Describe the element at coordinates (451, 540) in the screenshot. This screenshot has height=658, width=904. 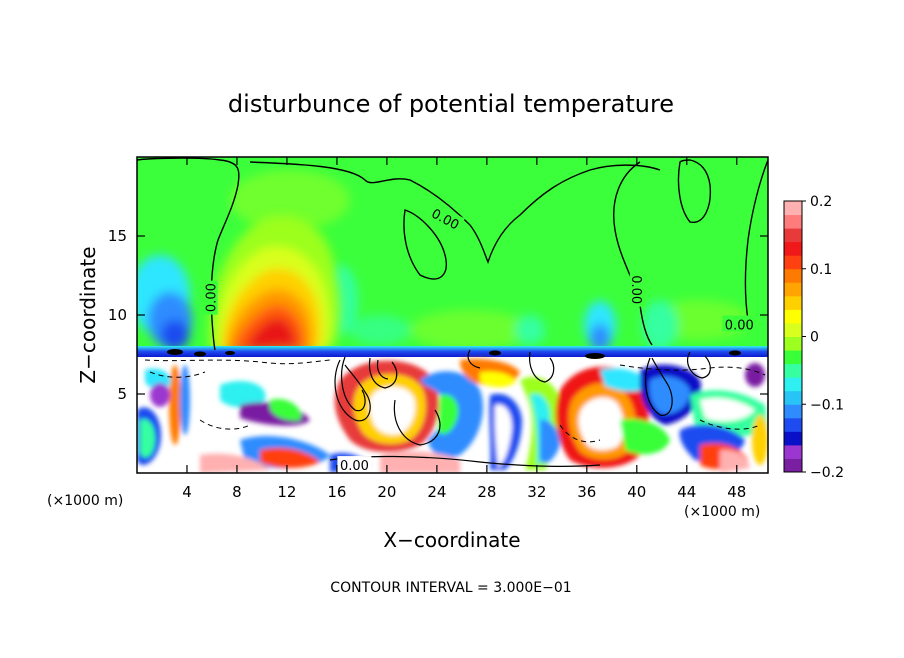
I see `x-axis-title: X−coordinate` at that location.